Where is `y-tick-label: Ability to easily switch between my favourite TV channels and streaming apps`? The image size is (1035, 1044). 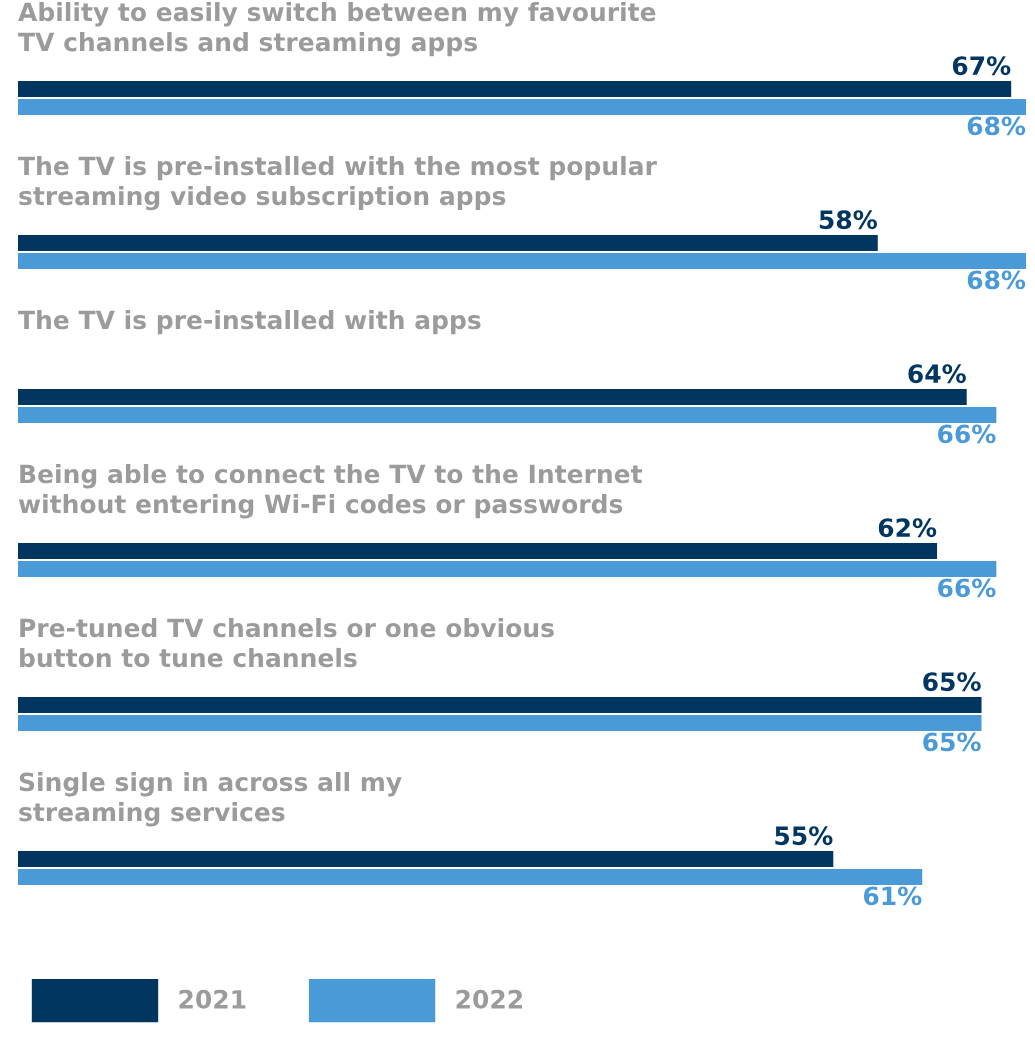 y-tick-label: Ability to easily switch between my favourite TV channels and streaming apps is located at coordinates (337, 29).